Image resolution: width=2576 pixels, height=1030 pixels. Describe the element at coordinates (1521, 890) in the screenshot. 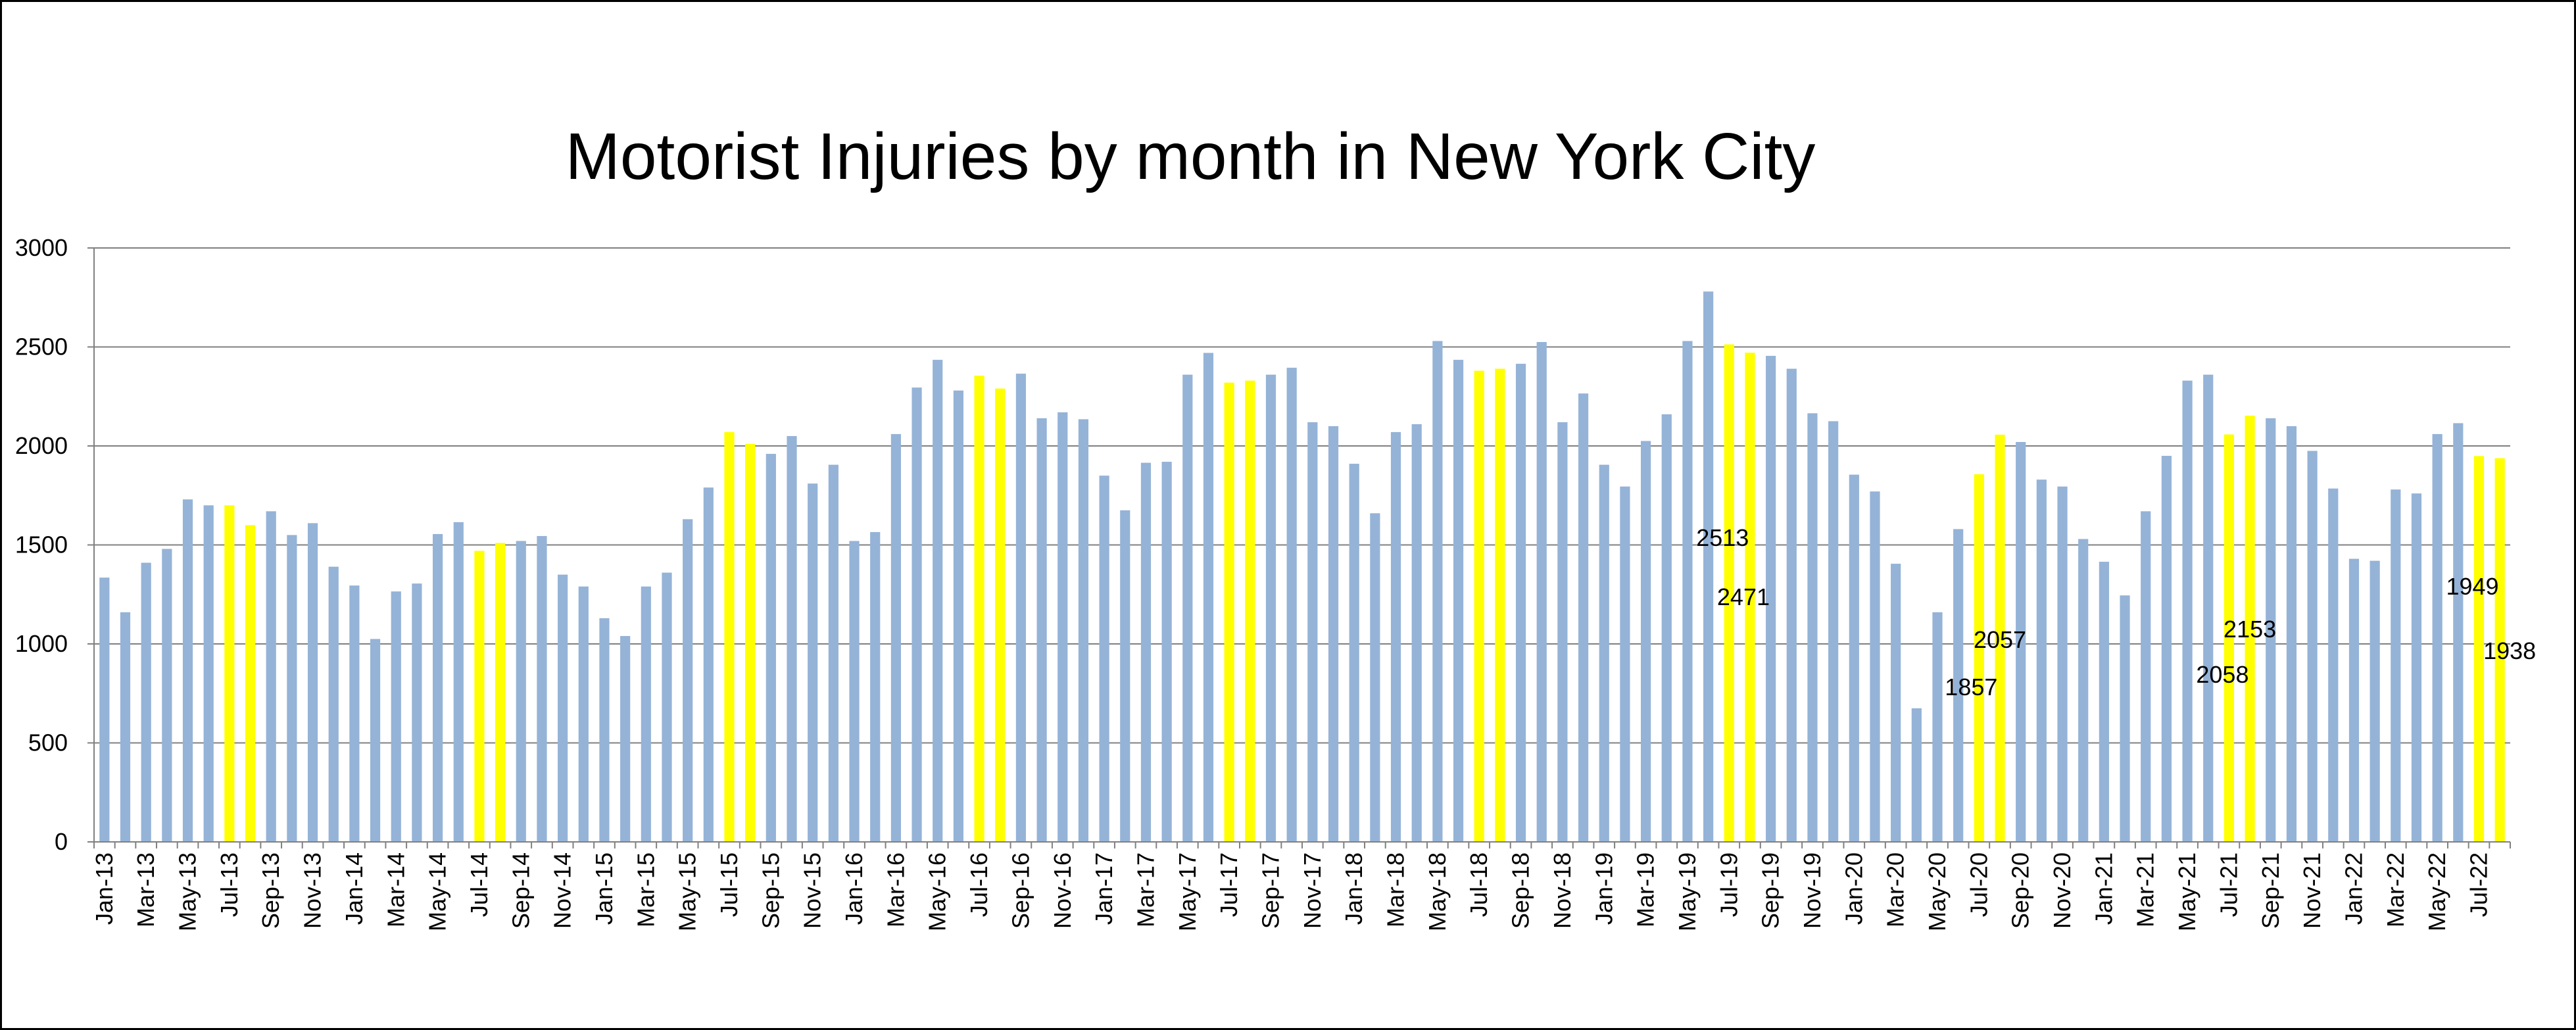

I see `x-tick-label: Sep-18` at that location.